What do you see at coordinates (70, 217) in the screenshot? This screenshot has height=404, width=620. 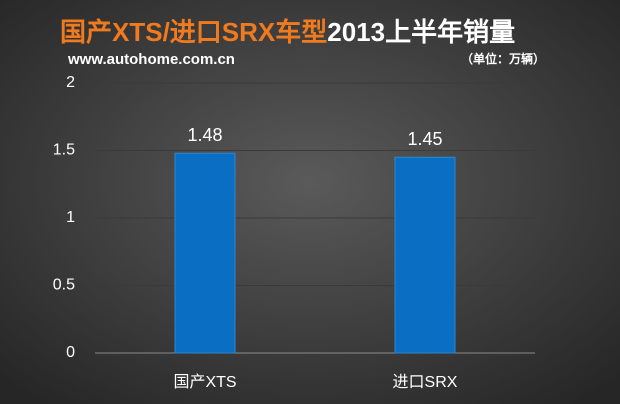 I see `y-tick-label: 1` at bounding box center [70, 217].